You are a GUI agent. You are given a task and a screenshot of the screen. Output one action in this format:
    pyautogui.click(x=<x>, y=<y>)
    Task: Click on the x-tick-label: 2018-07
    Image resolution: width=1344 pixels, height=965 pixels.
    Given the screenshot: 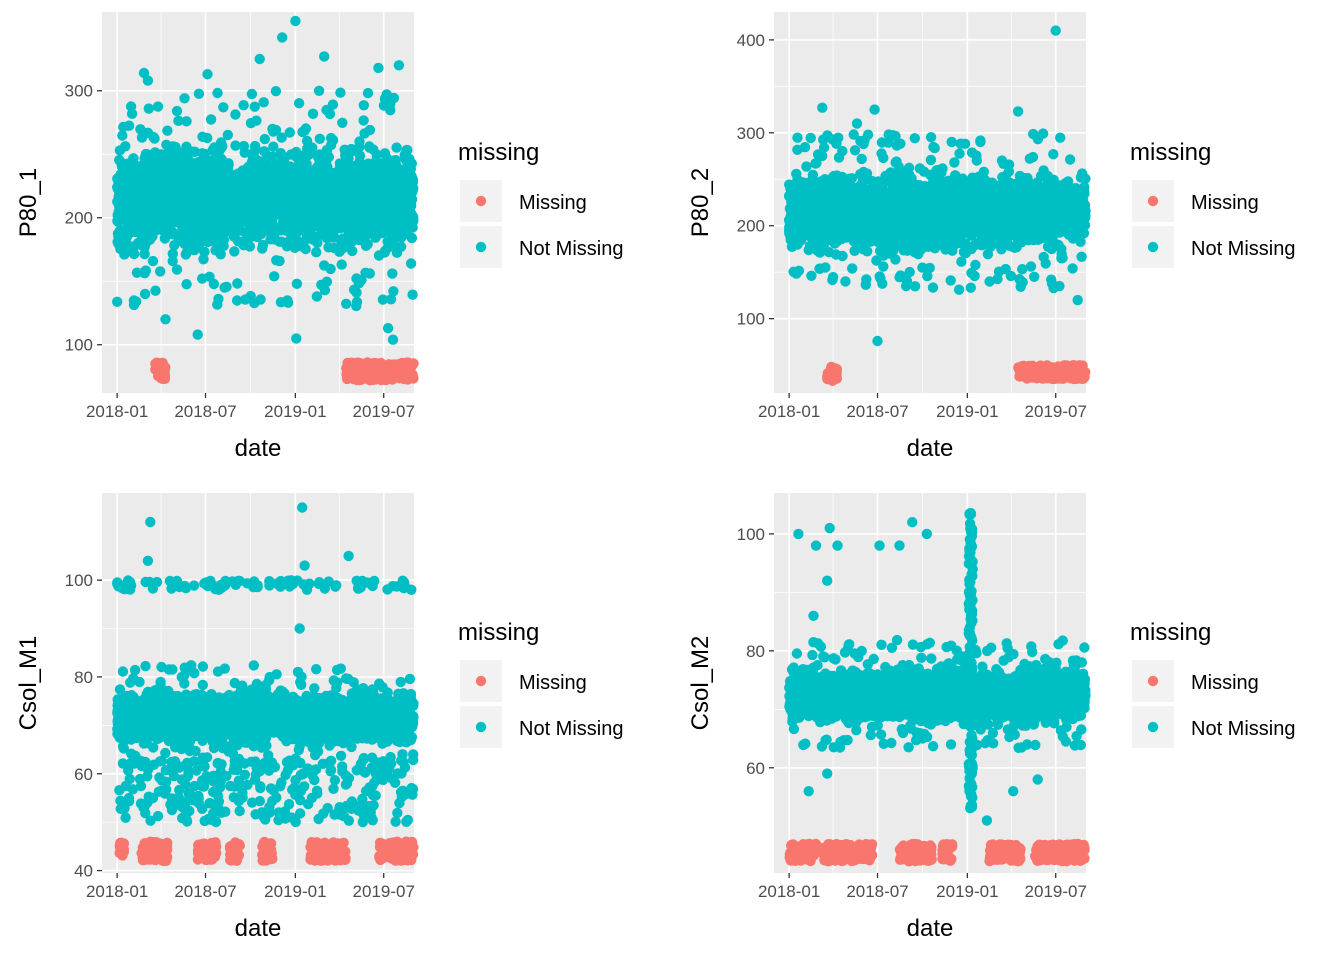 What is the action you would take?
    pyautogui.click(x=205, y=411)
    